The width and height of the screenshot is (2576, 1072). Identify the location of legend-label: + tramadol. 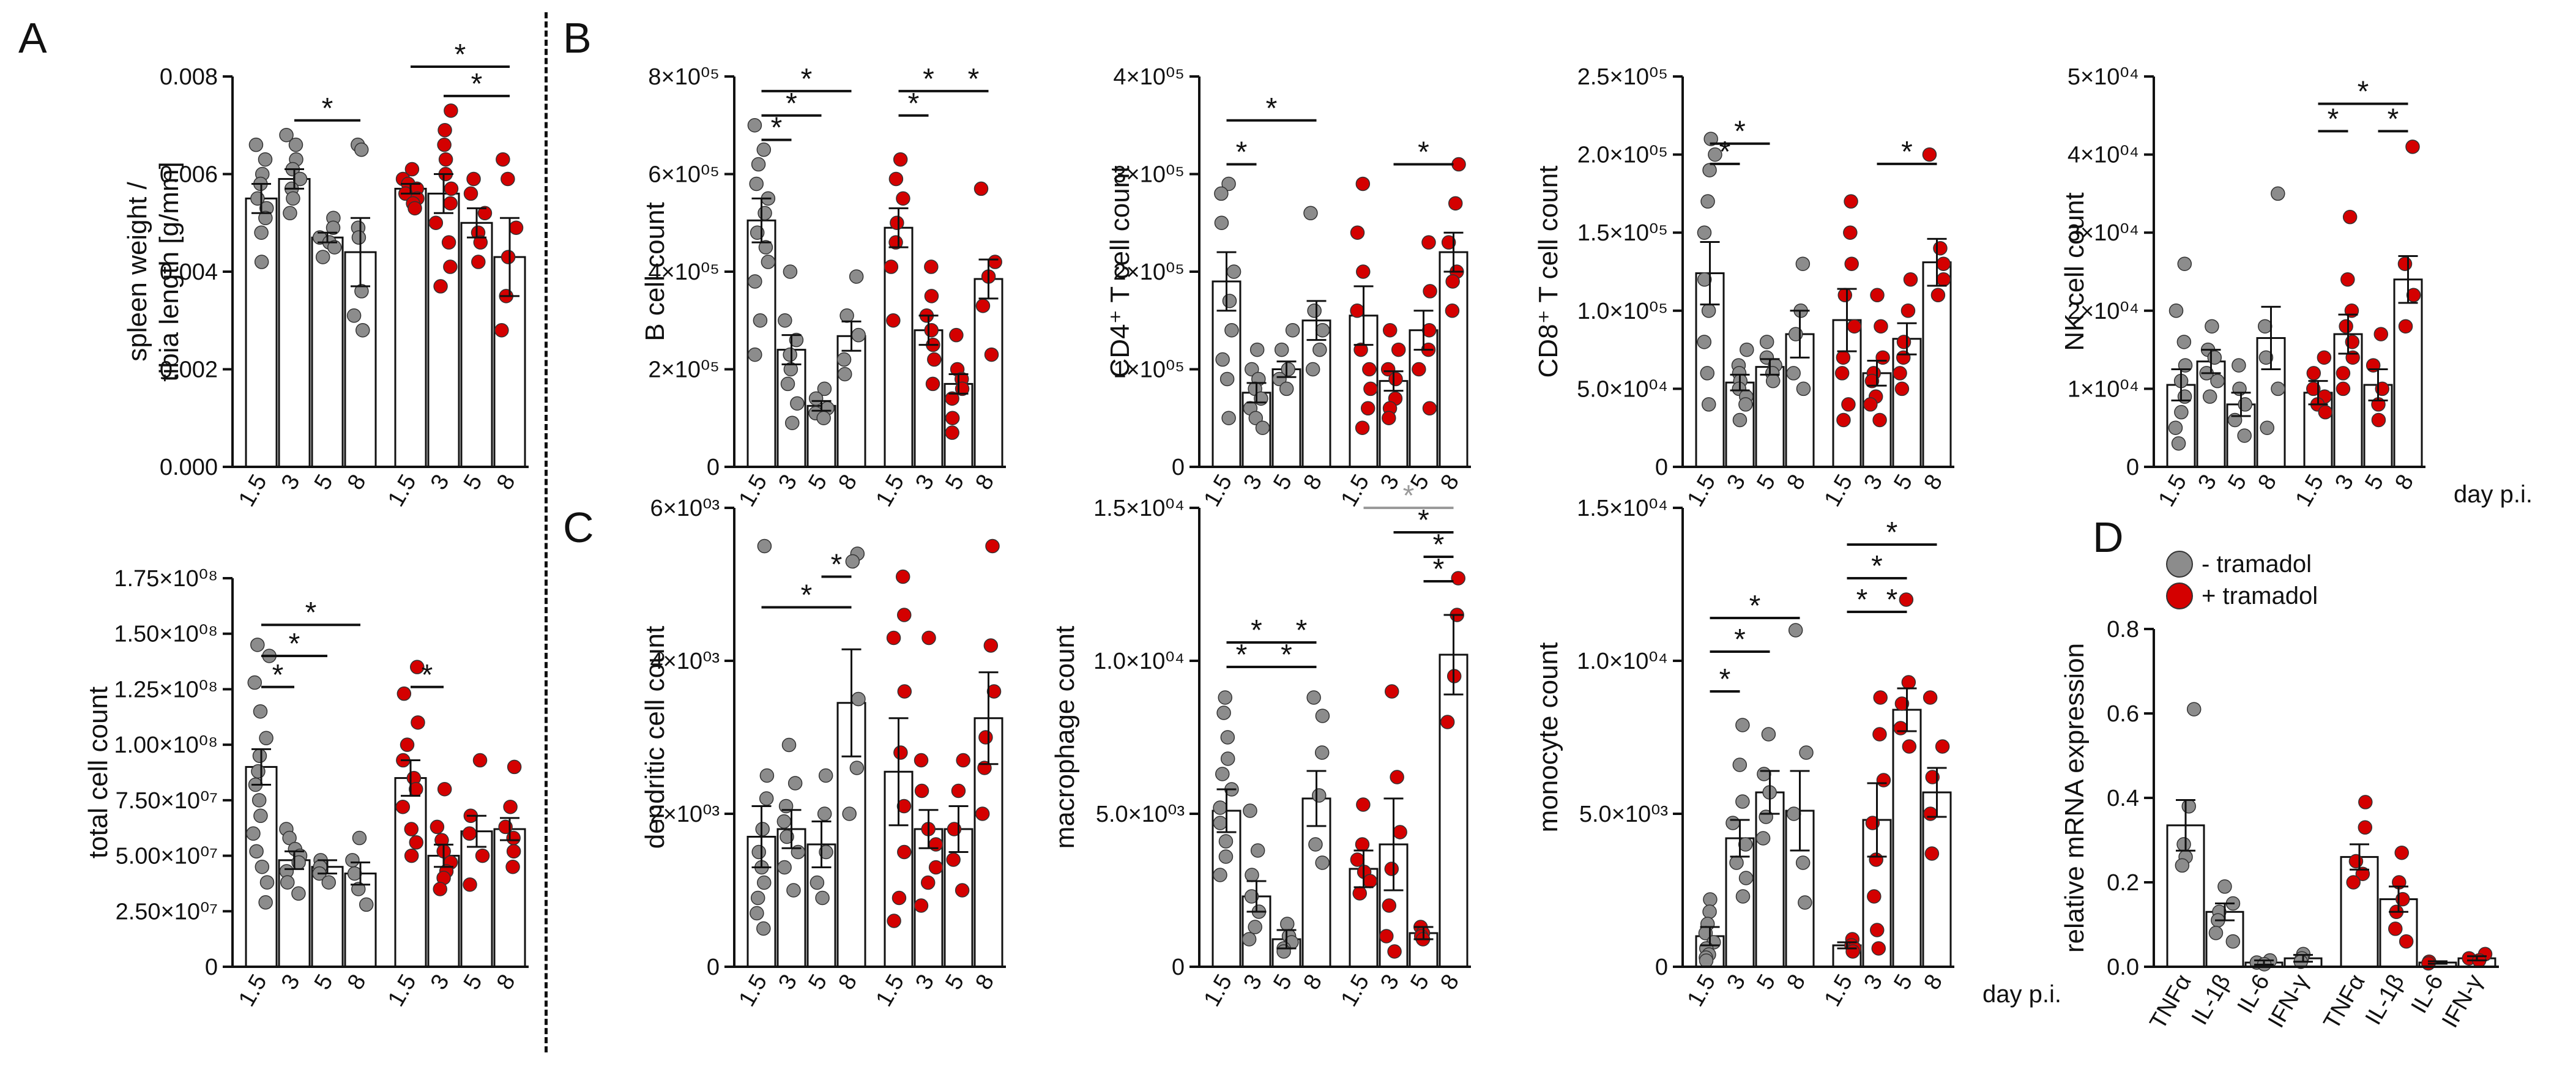
(2260, 595).